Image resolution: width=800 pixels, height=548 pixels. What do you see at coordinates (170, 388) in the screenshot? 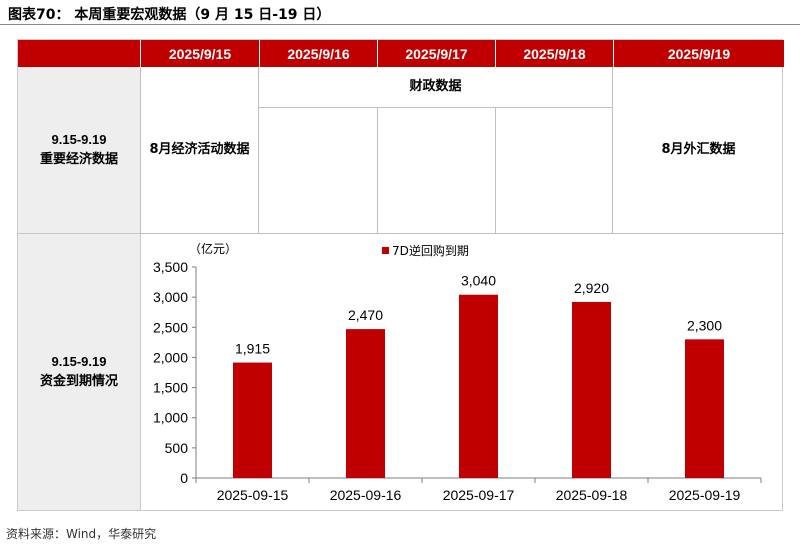
I see `y-tick-label: 1,500` at bounding box center [170, 388].